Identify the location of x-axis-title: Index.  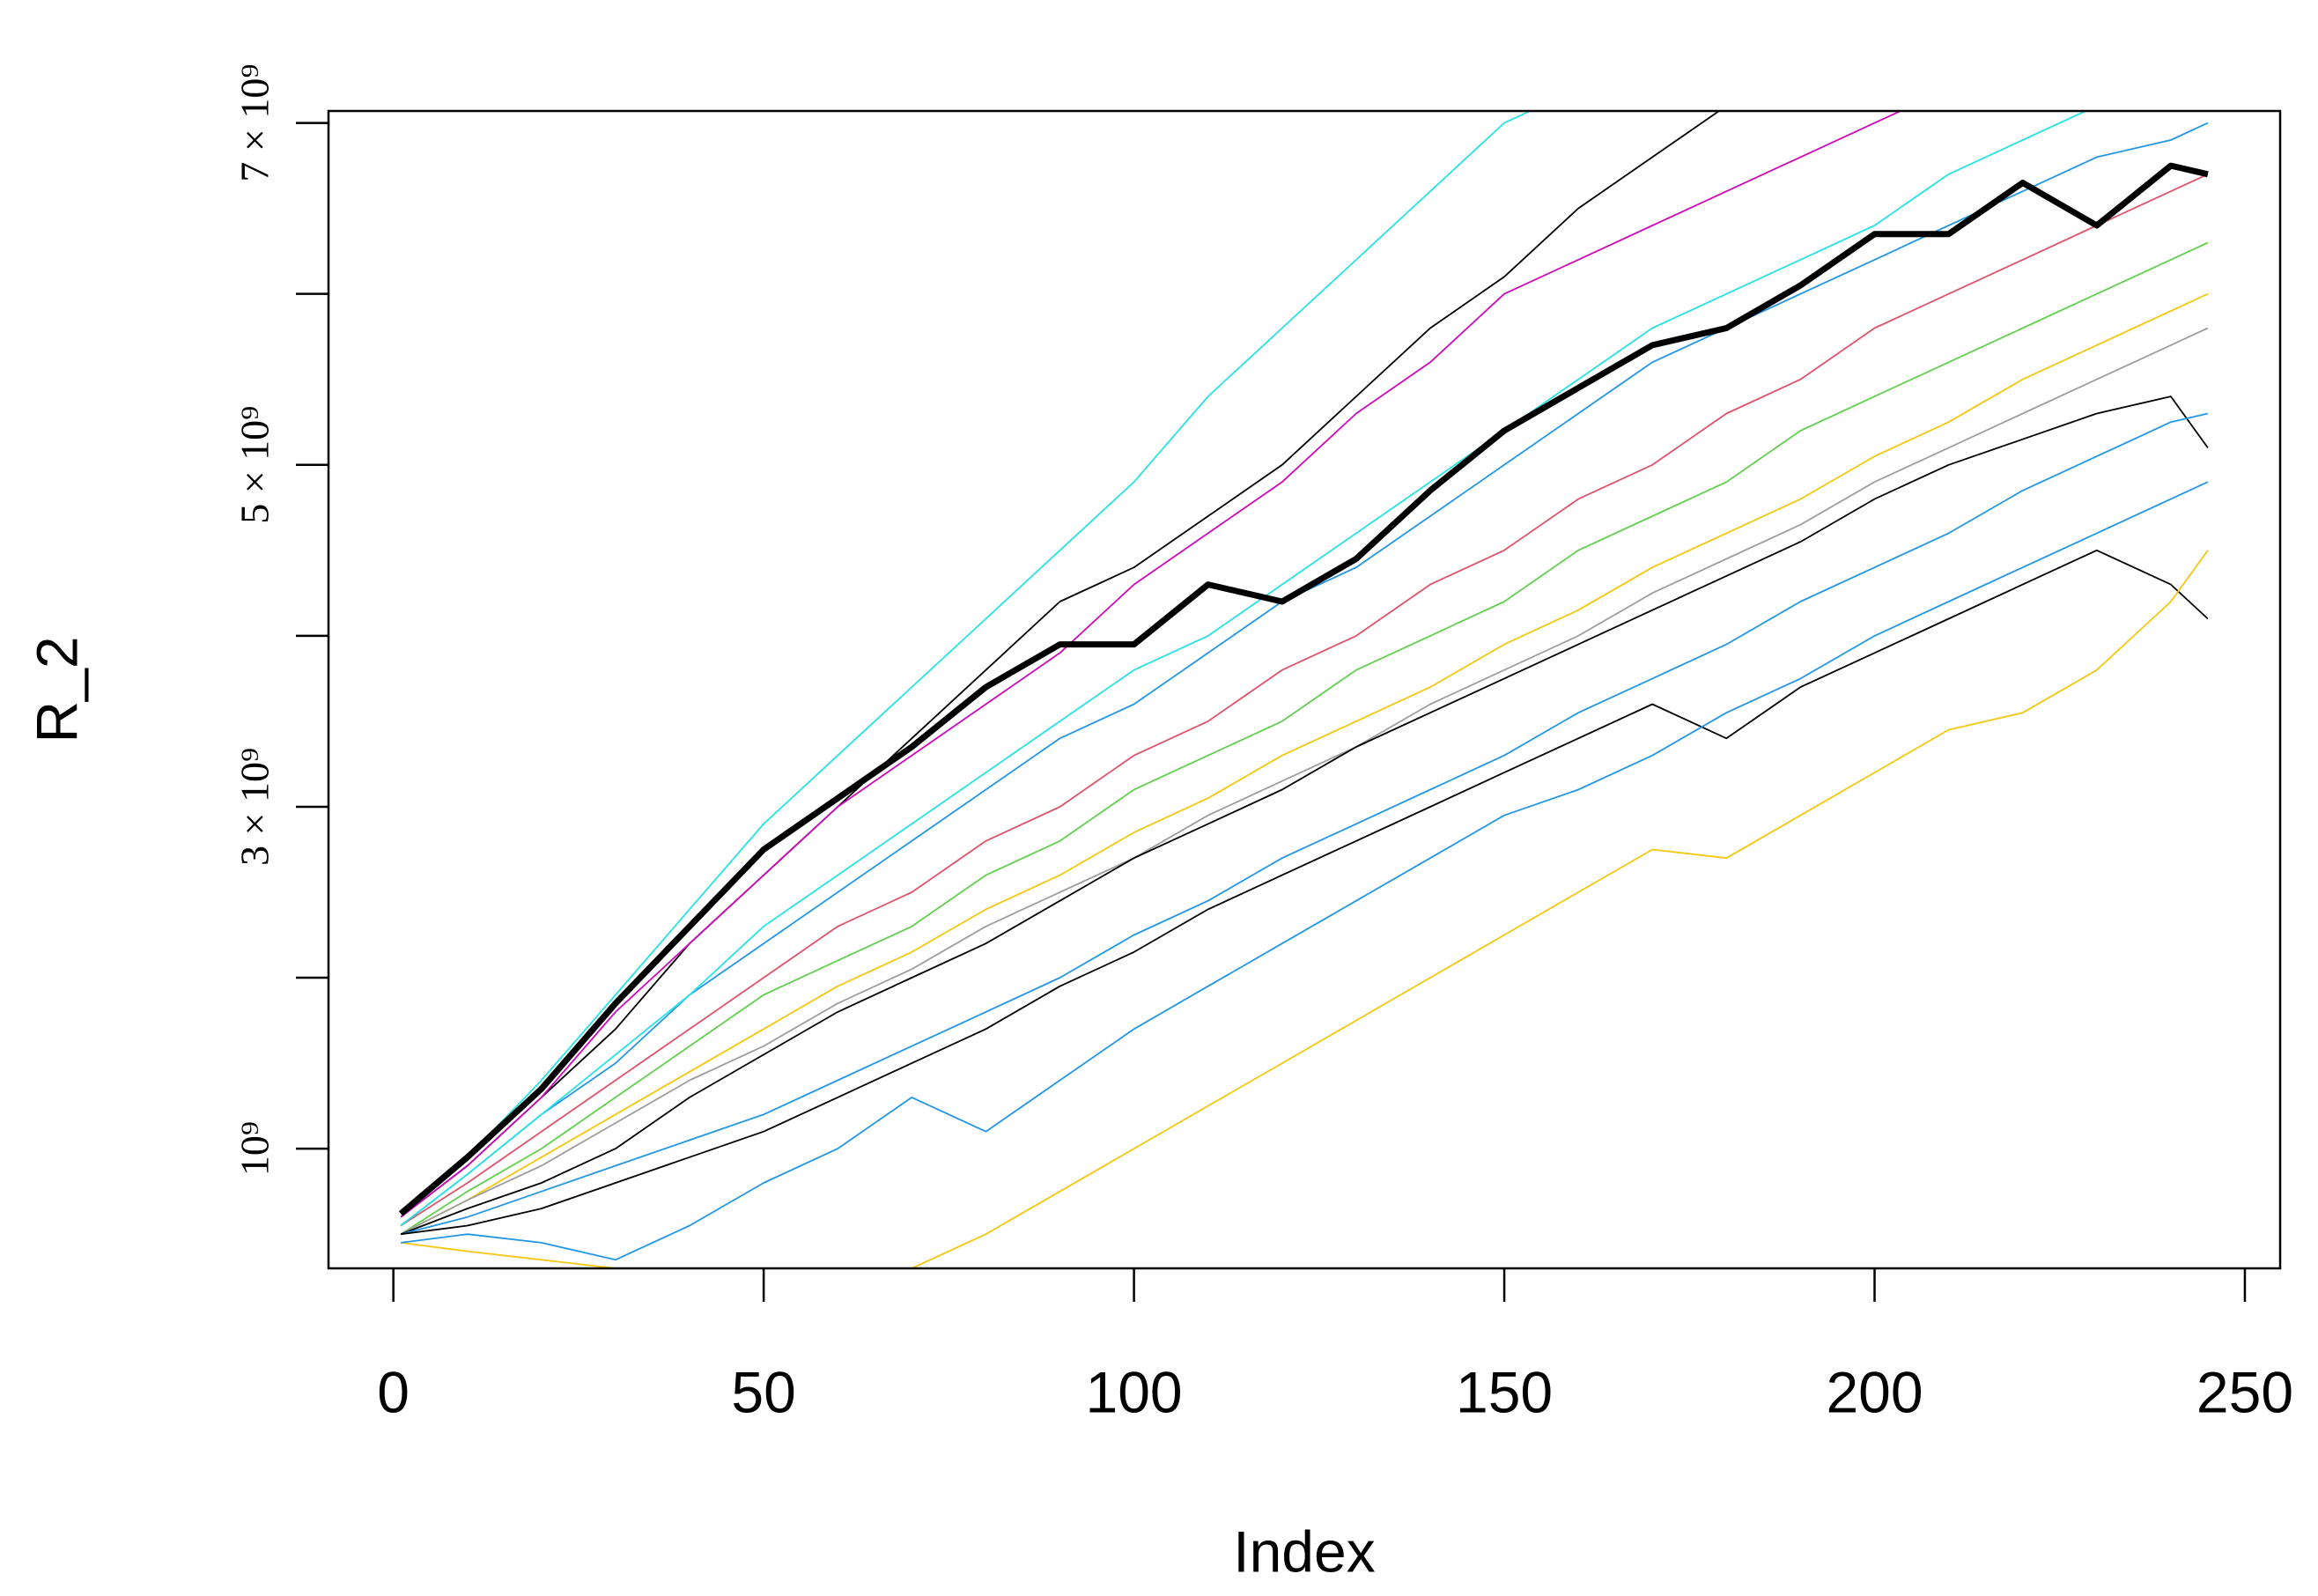
(1304, 1551).